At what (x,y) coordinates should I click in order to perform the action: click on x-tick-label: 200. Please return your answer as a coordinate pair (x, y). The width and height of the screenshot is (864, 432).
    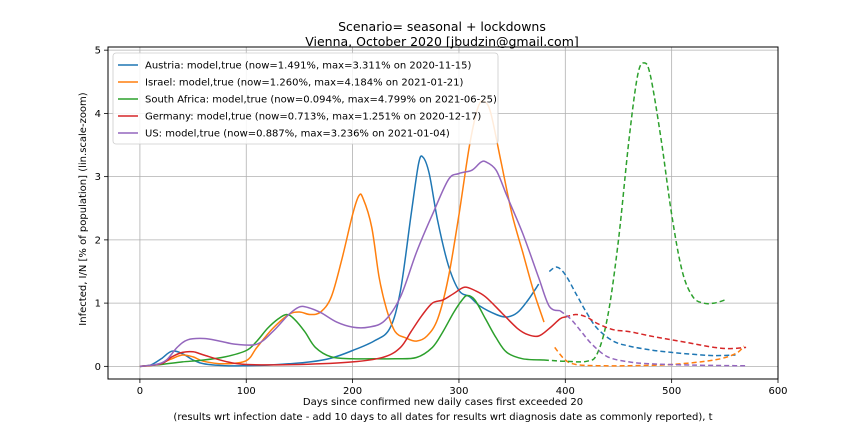
    Looking at the image, I should click on (352, 391).